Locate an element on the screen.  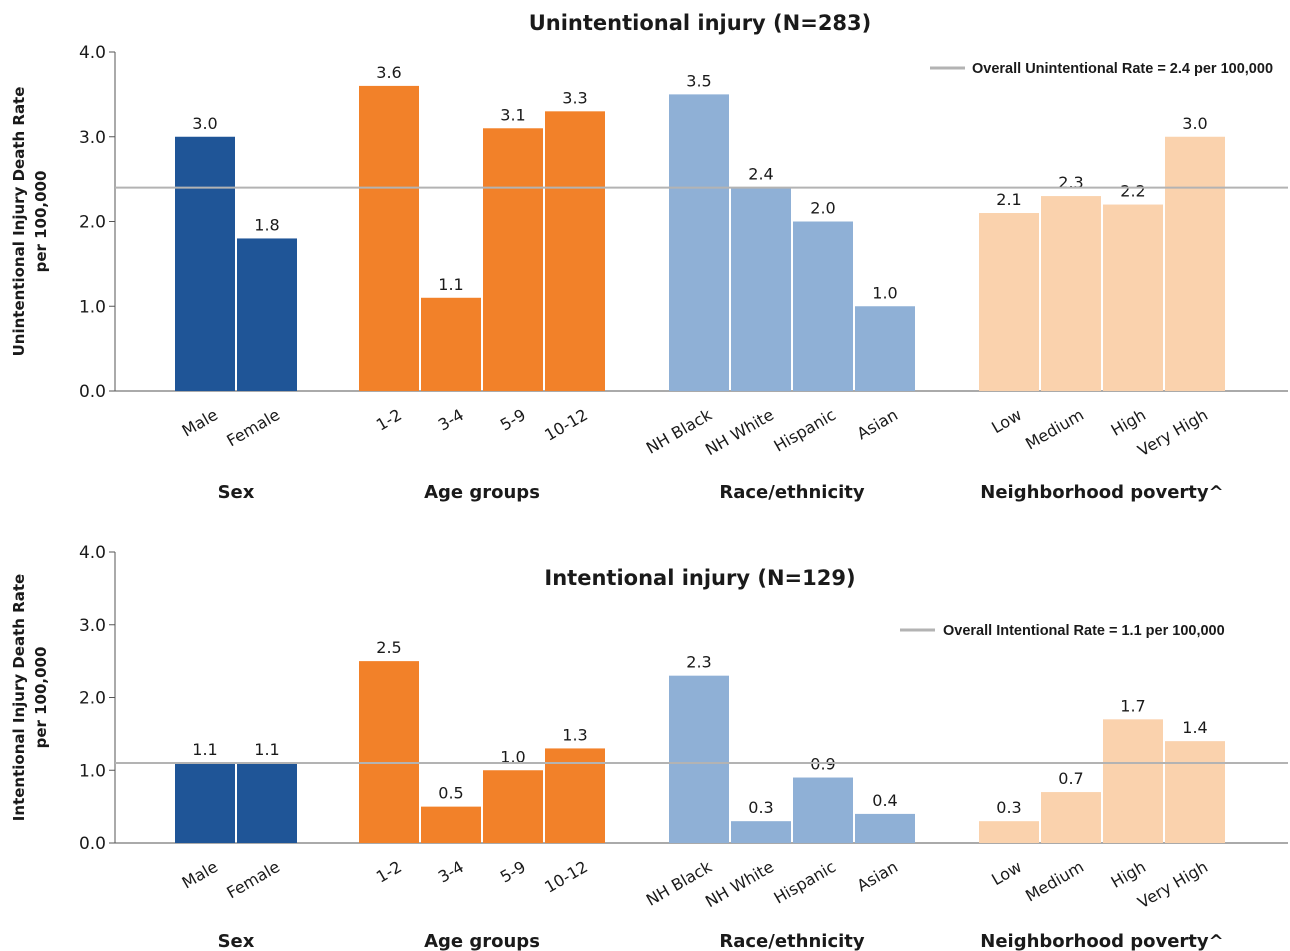
bar-value-label: 2.4 is located at coordinates (760, 174).